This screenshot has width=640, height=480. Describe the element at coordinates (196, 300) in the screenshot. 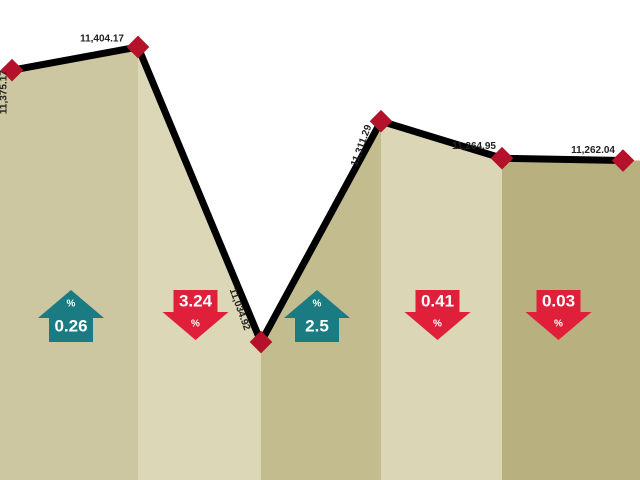

I see `change-value: 3.24` at that location.